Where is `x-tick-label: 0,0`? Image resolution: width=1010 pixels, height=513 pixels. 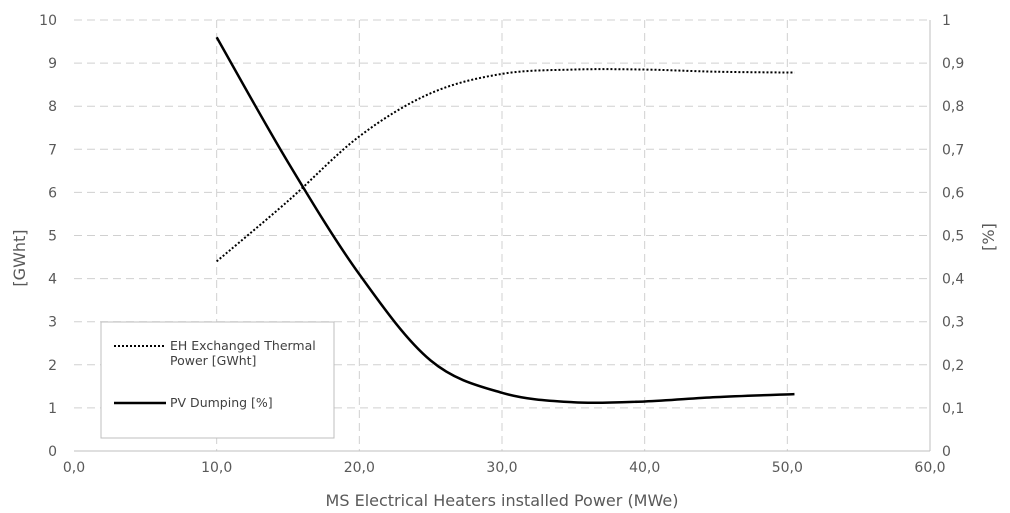 x-tick-label: 0,0 is located at coordinates (74, 468).